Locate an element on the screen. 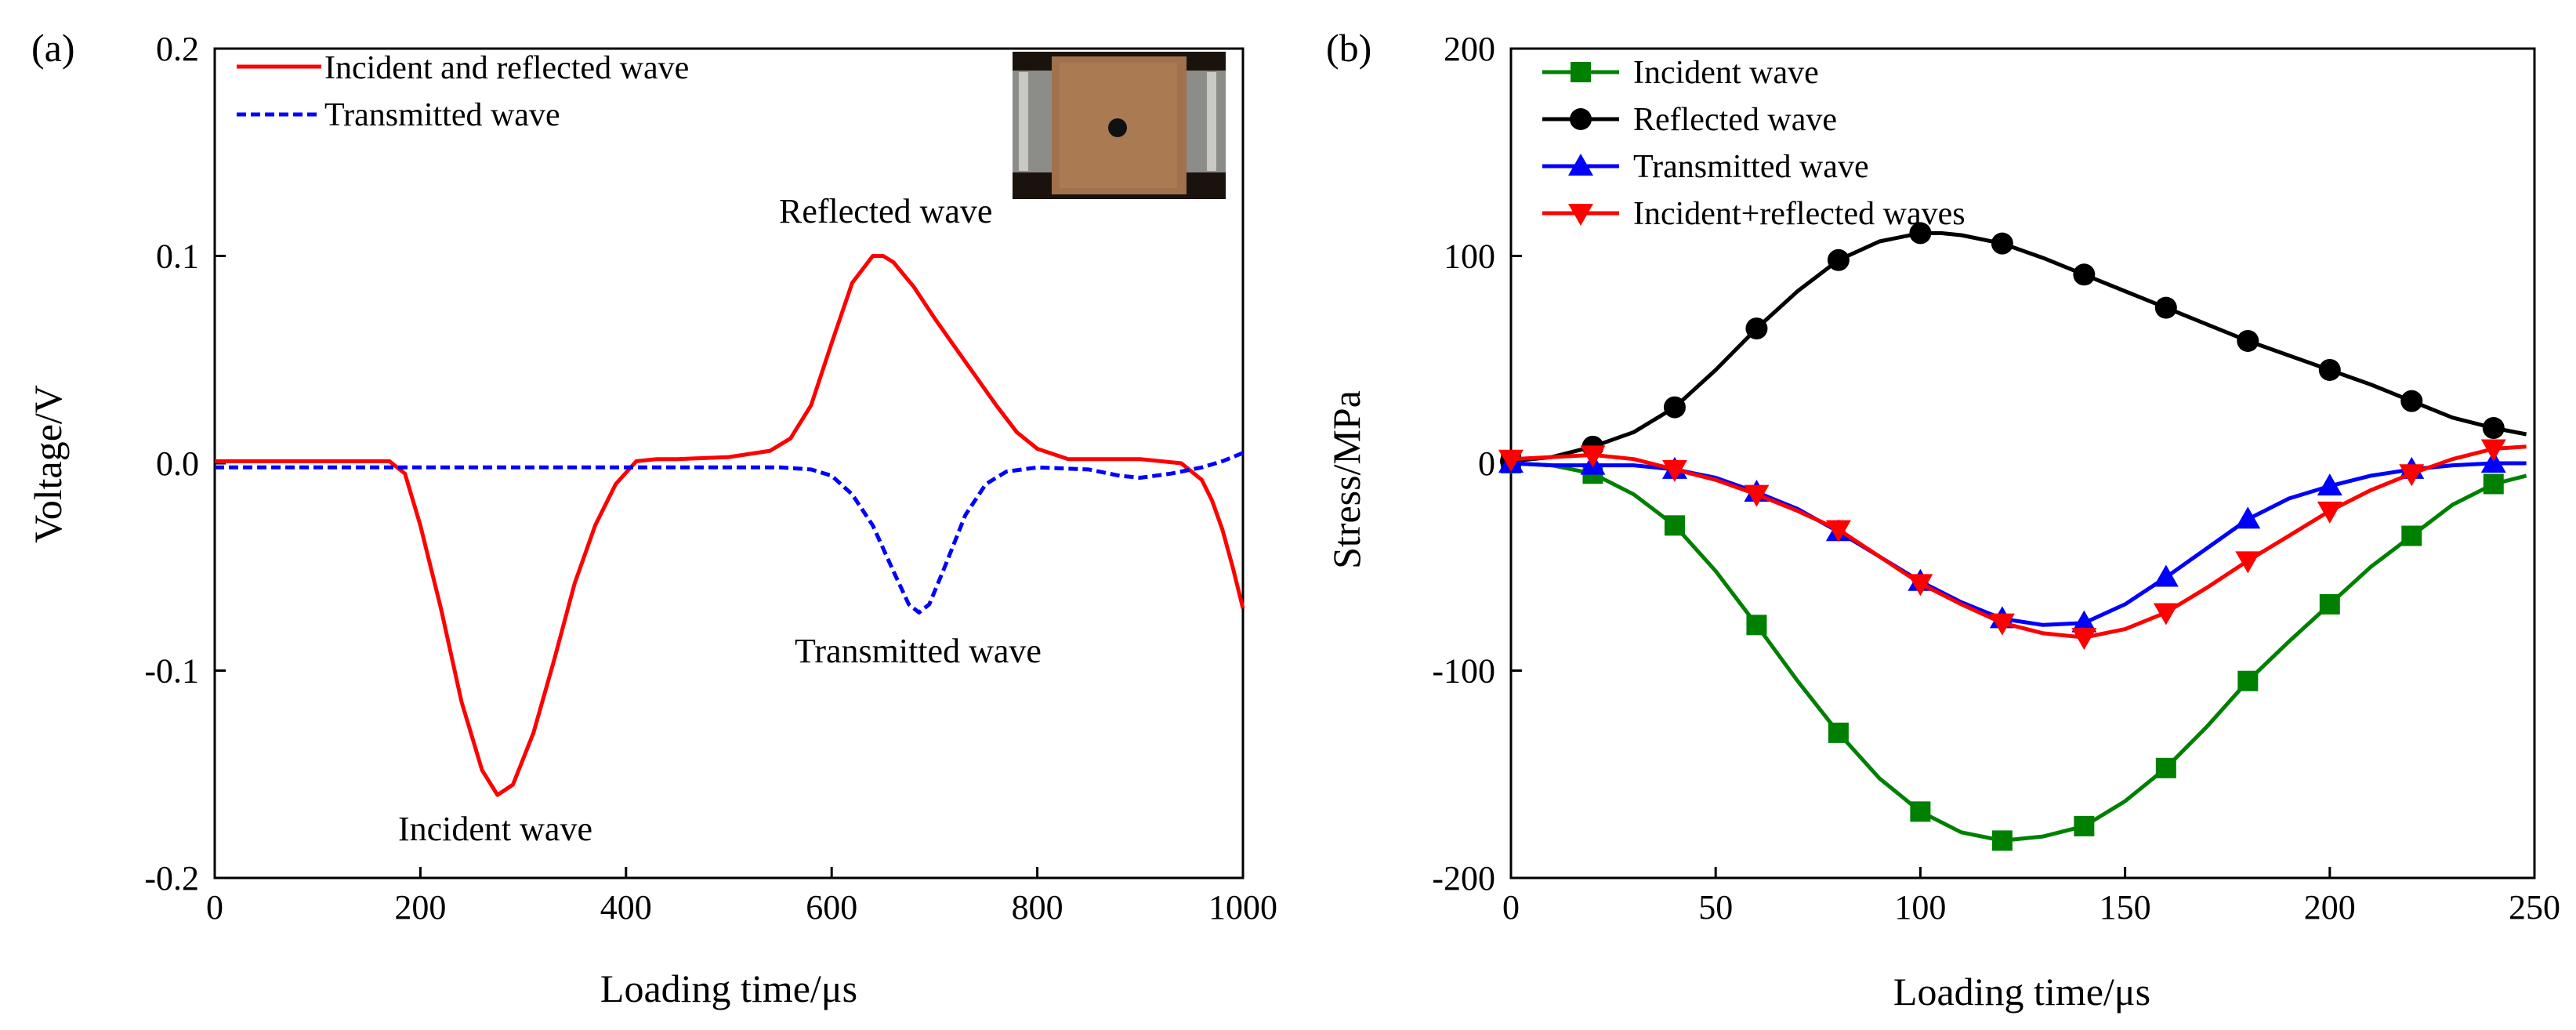 The width and height of the screenshot is (2576, 1030). x-tick-label: 50 is located at coordinates (1715, 908).